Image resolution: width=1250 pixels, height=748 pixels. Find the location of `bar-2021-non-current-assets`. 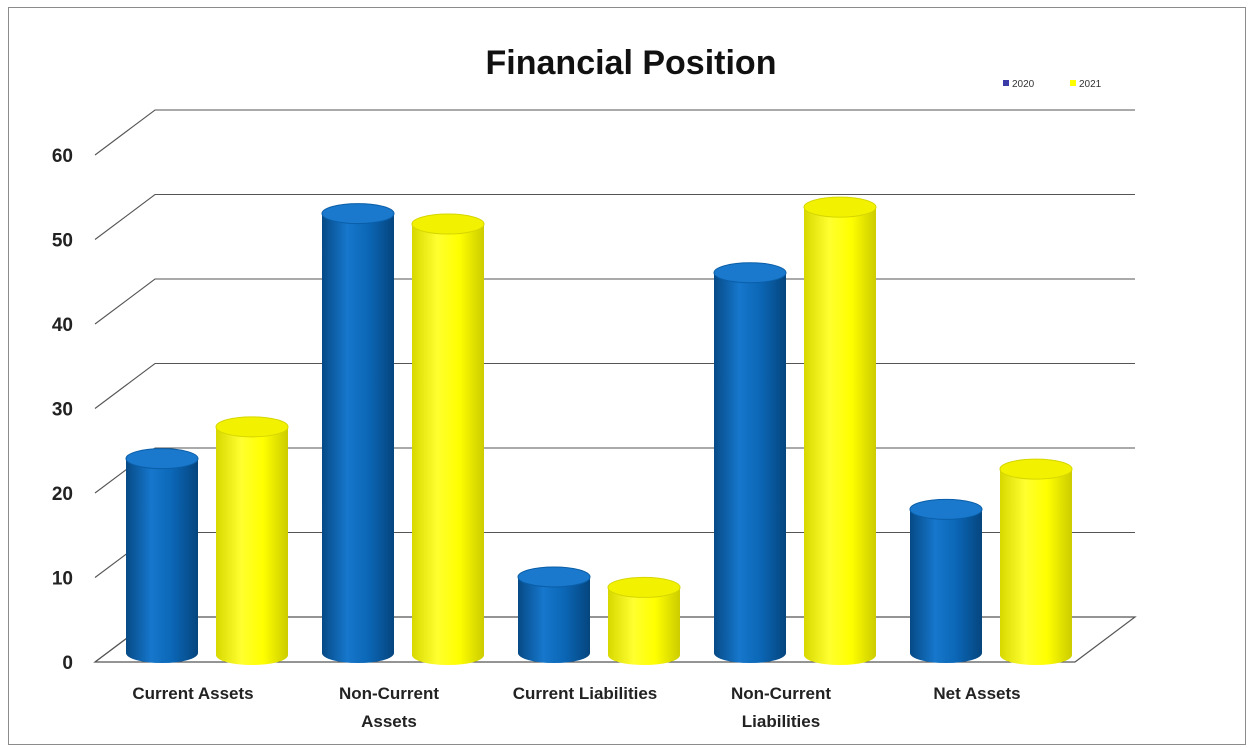

bar-2021-non-current-assets is located at coordinates (448, 439).